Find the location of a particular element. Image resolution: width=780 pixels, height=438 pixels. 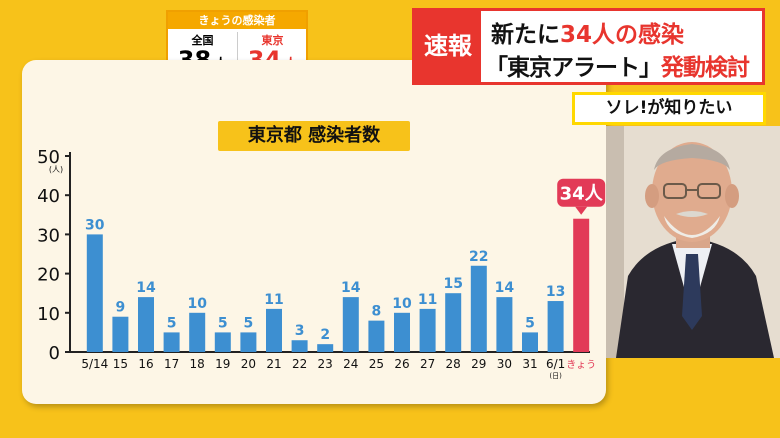

bar-today is located at coordinates (581, 285).